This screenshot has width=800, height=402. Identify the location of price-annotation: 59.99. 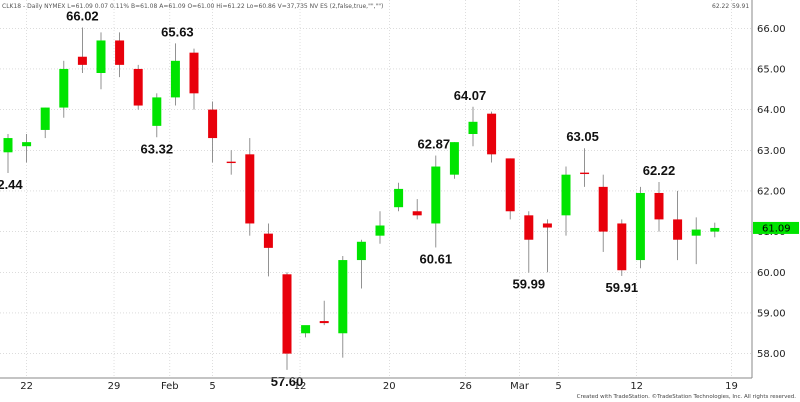
(529, 284).